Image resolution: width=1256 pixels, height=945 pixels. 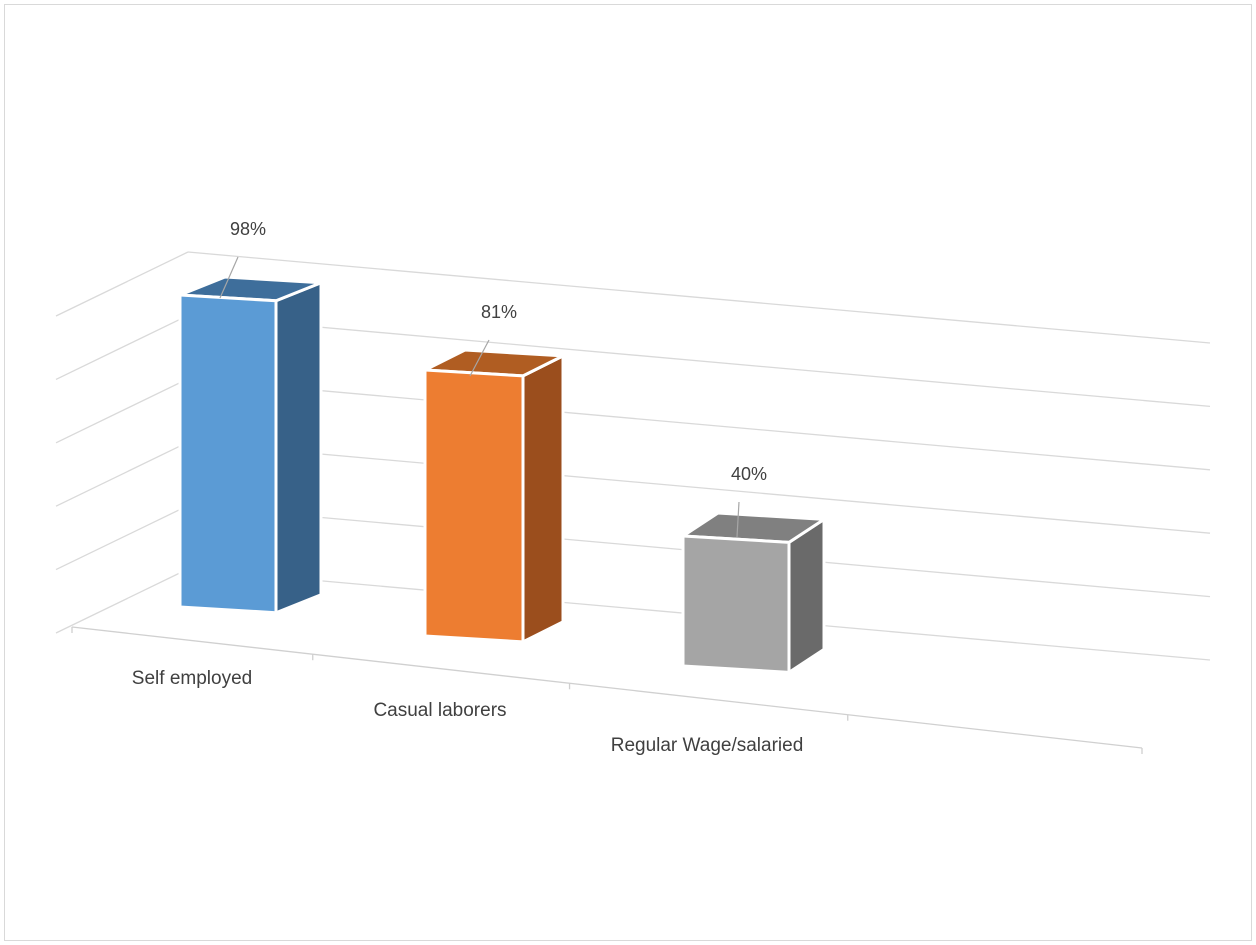 I want to click on bar-casual-laborers, so click(x=494, y=496).